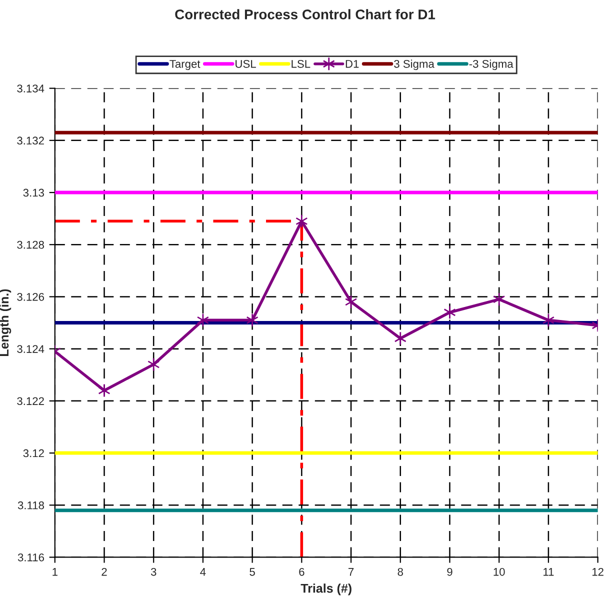 This screenshot has height=609, width=610. What do you see at coordinates (449, 572) in the screenshot?
I see `x-tick-label: 9` at bounding box center [449, 572].